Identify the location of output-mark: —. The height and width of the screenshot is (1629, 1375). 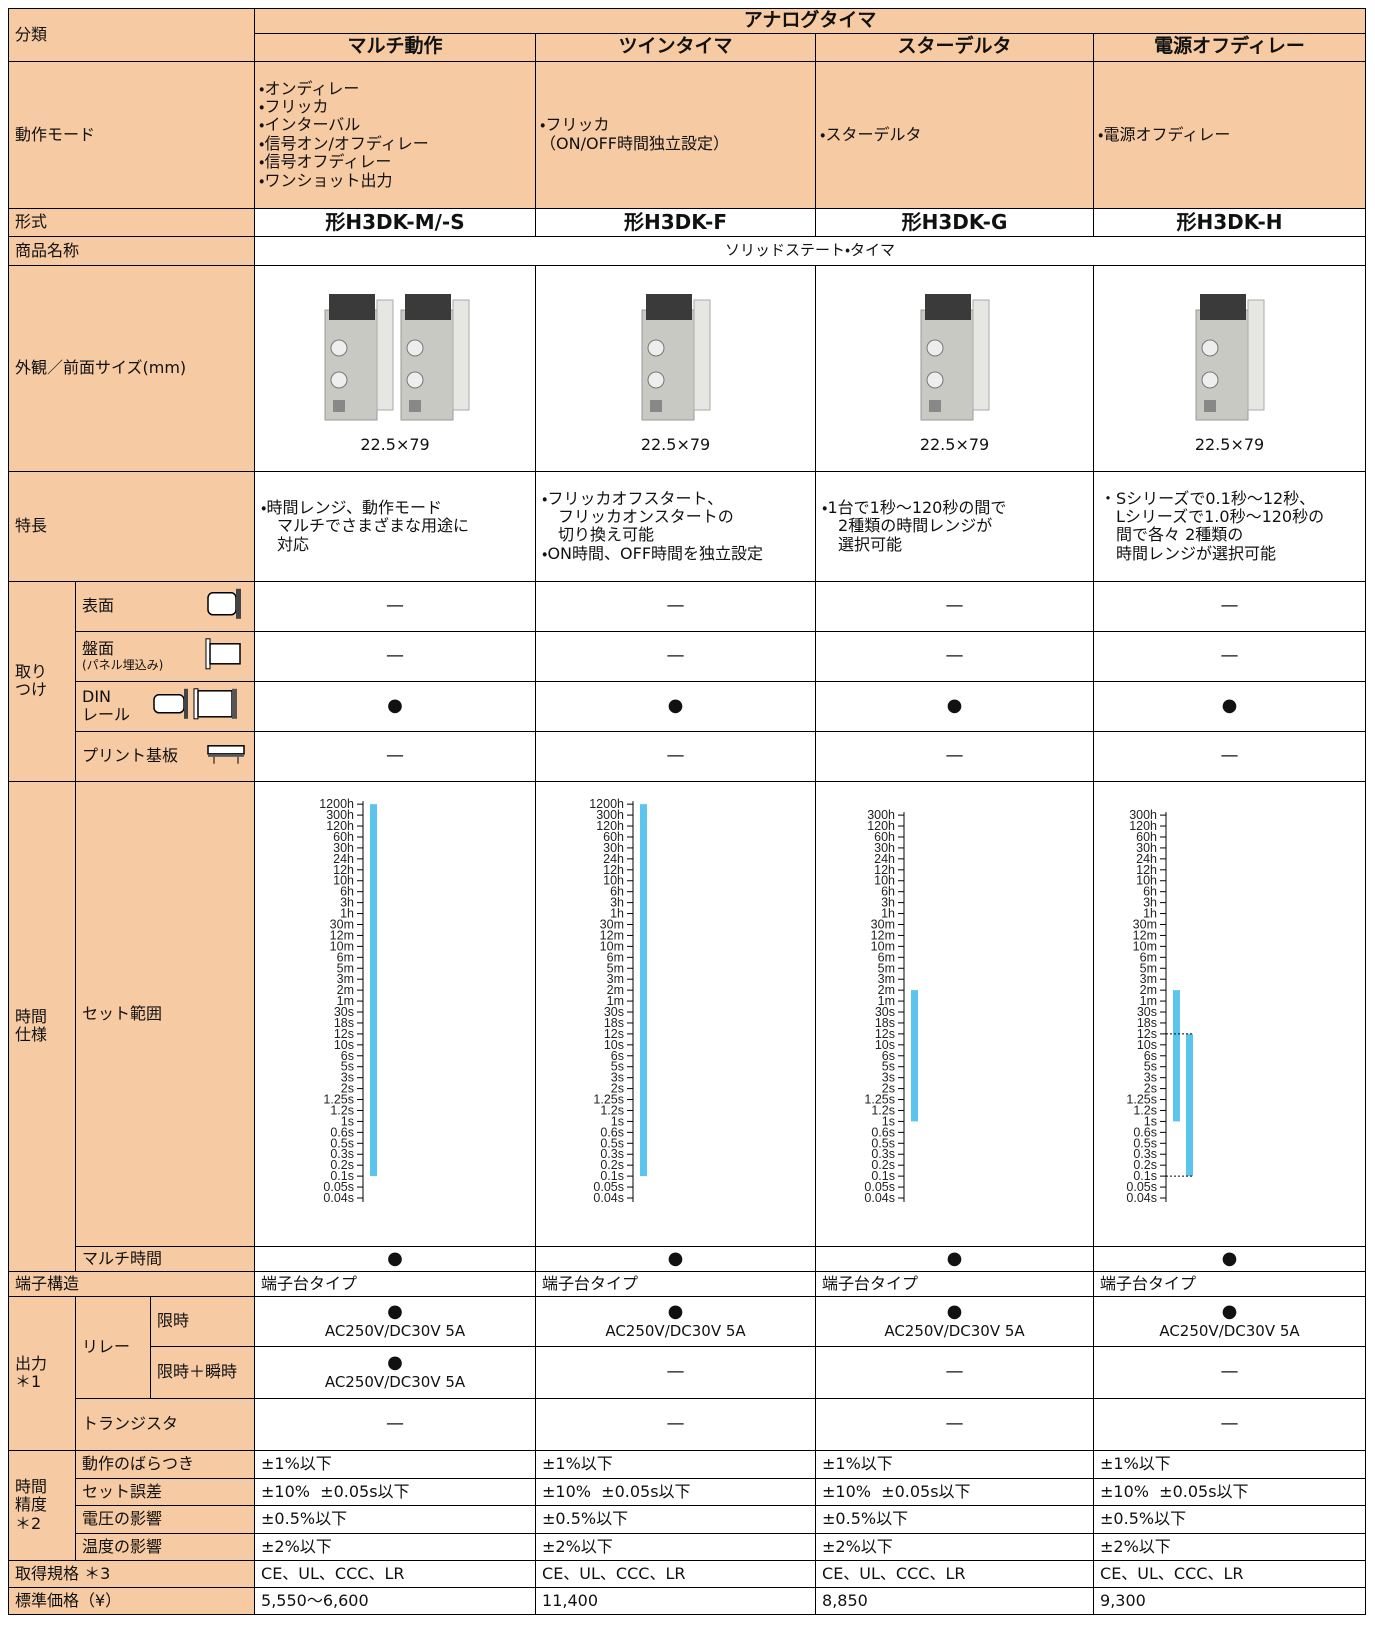
(1229, 1371).